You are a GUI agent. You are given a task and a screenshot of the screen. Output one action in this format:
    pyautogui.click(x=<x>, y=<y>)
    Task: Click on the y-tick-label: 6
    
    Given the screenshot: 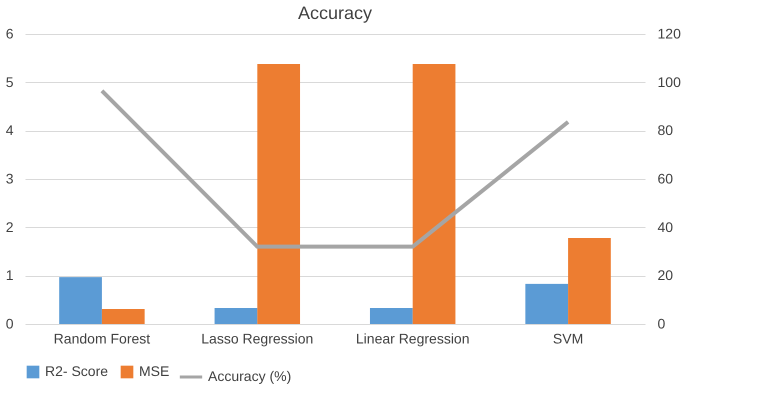 What is the action you would take?
    pyautogui.click(x=10, y=34)
    